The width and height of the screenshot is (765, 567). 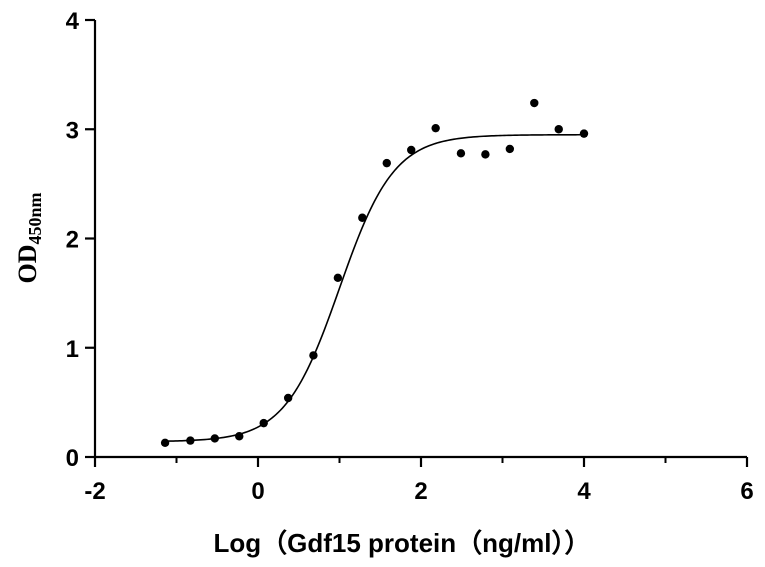 What do you see at coordinates (420, 491) in the screenshot?
I see `x-tick-label: 2` at bounding box center [420, 491].